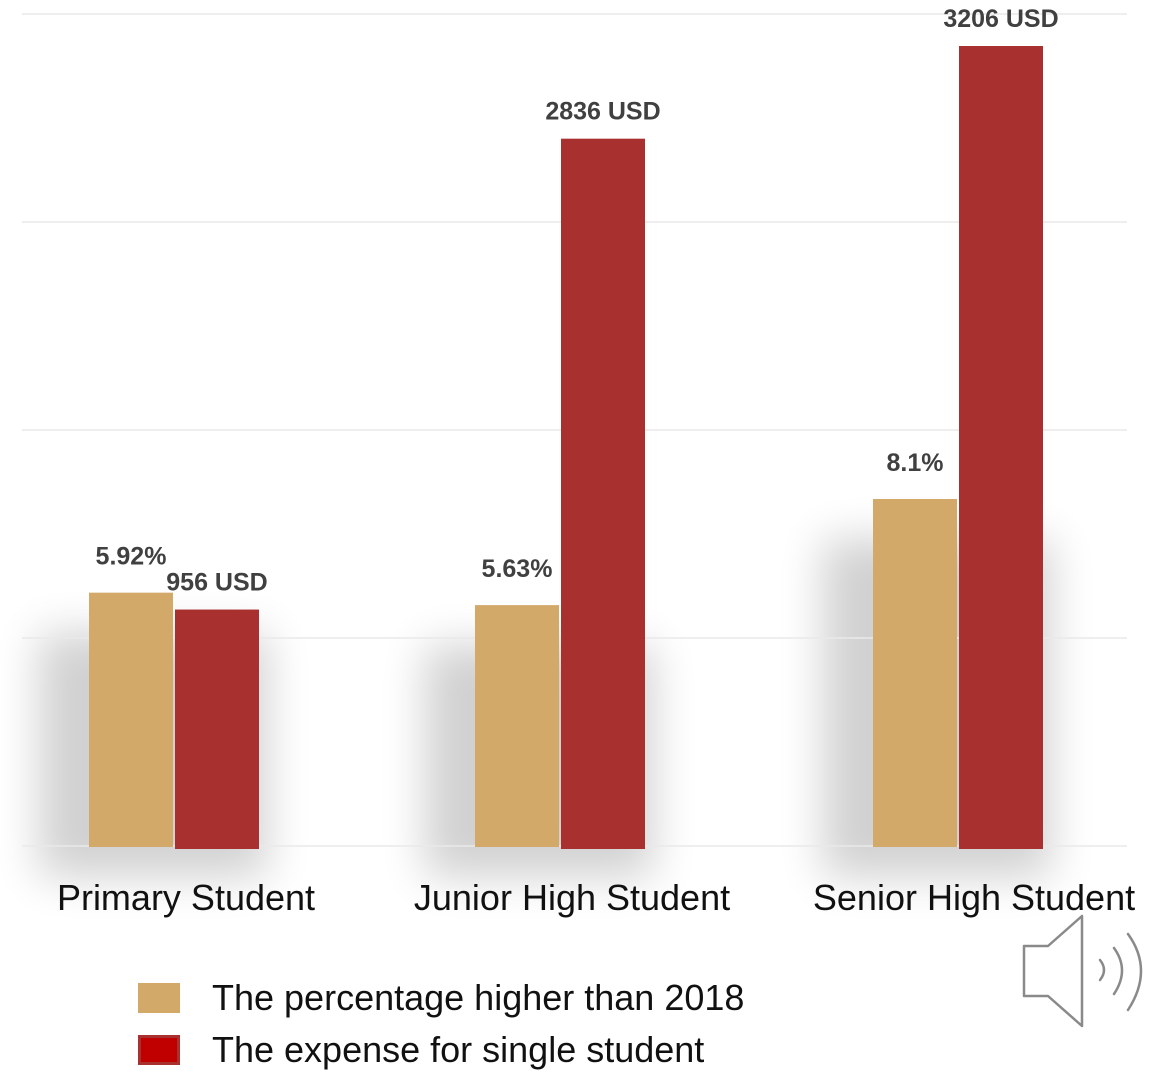  What do you see at coordinates (478, 997) in the screenshot?
I see `legend-label-percentage: The percentage higher than 2018` at bounding box center [478, 997].